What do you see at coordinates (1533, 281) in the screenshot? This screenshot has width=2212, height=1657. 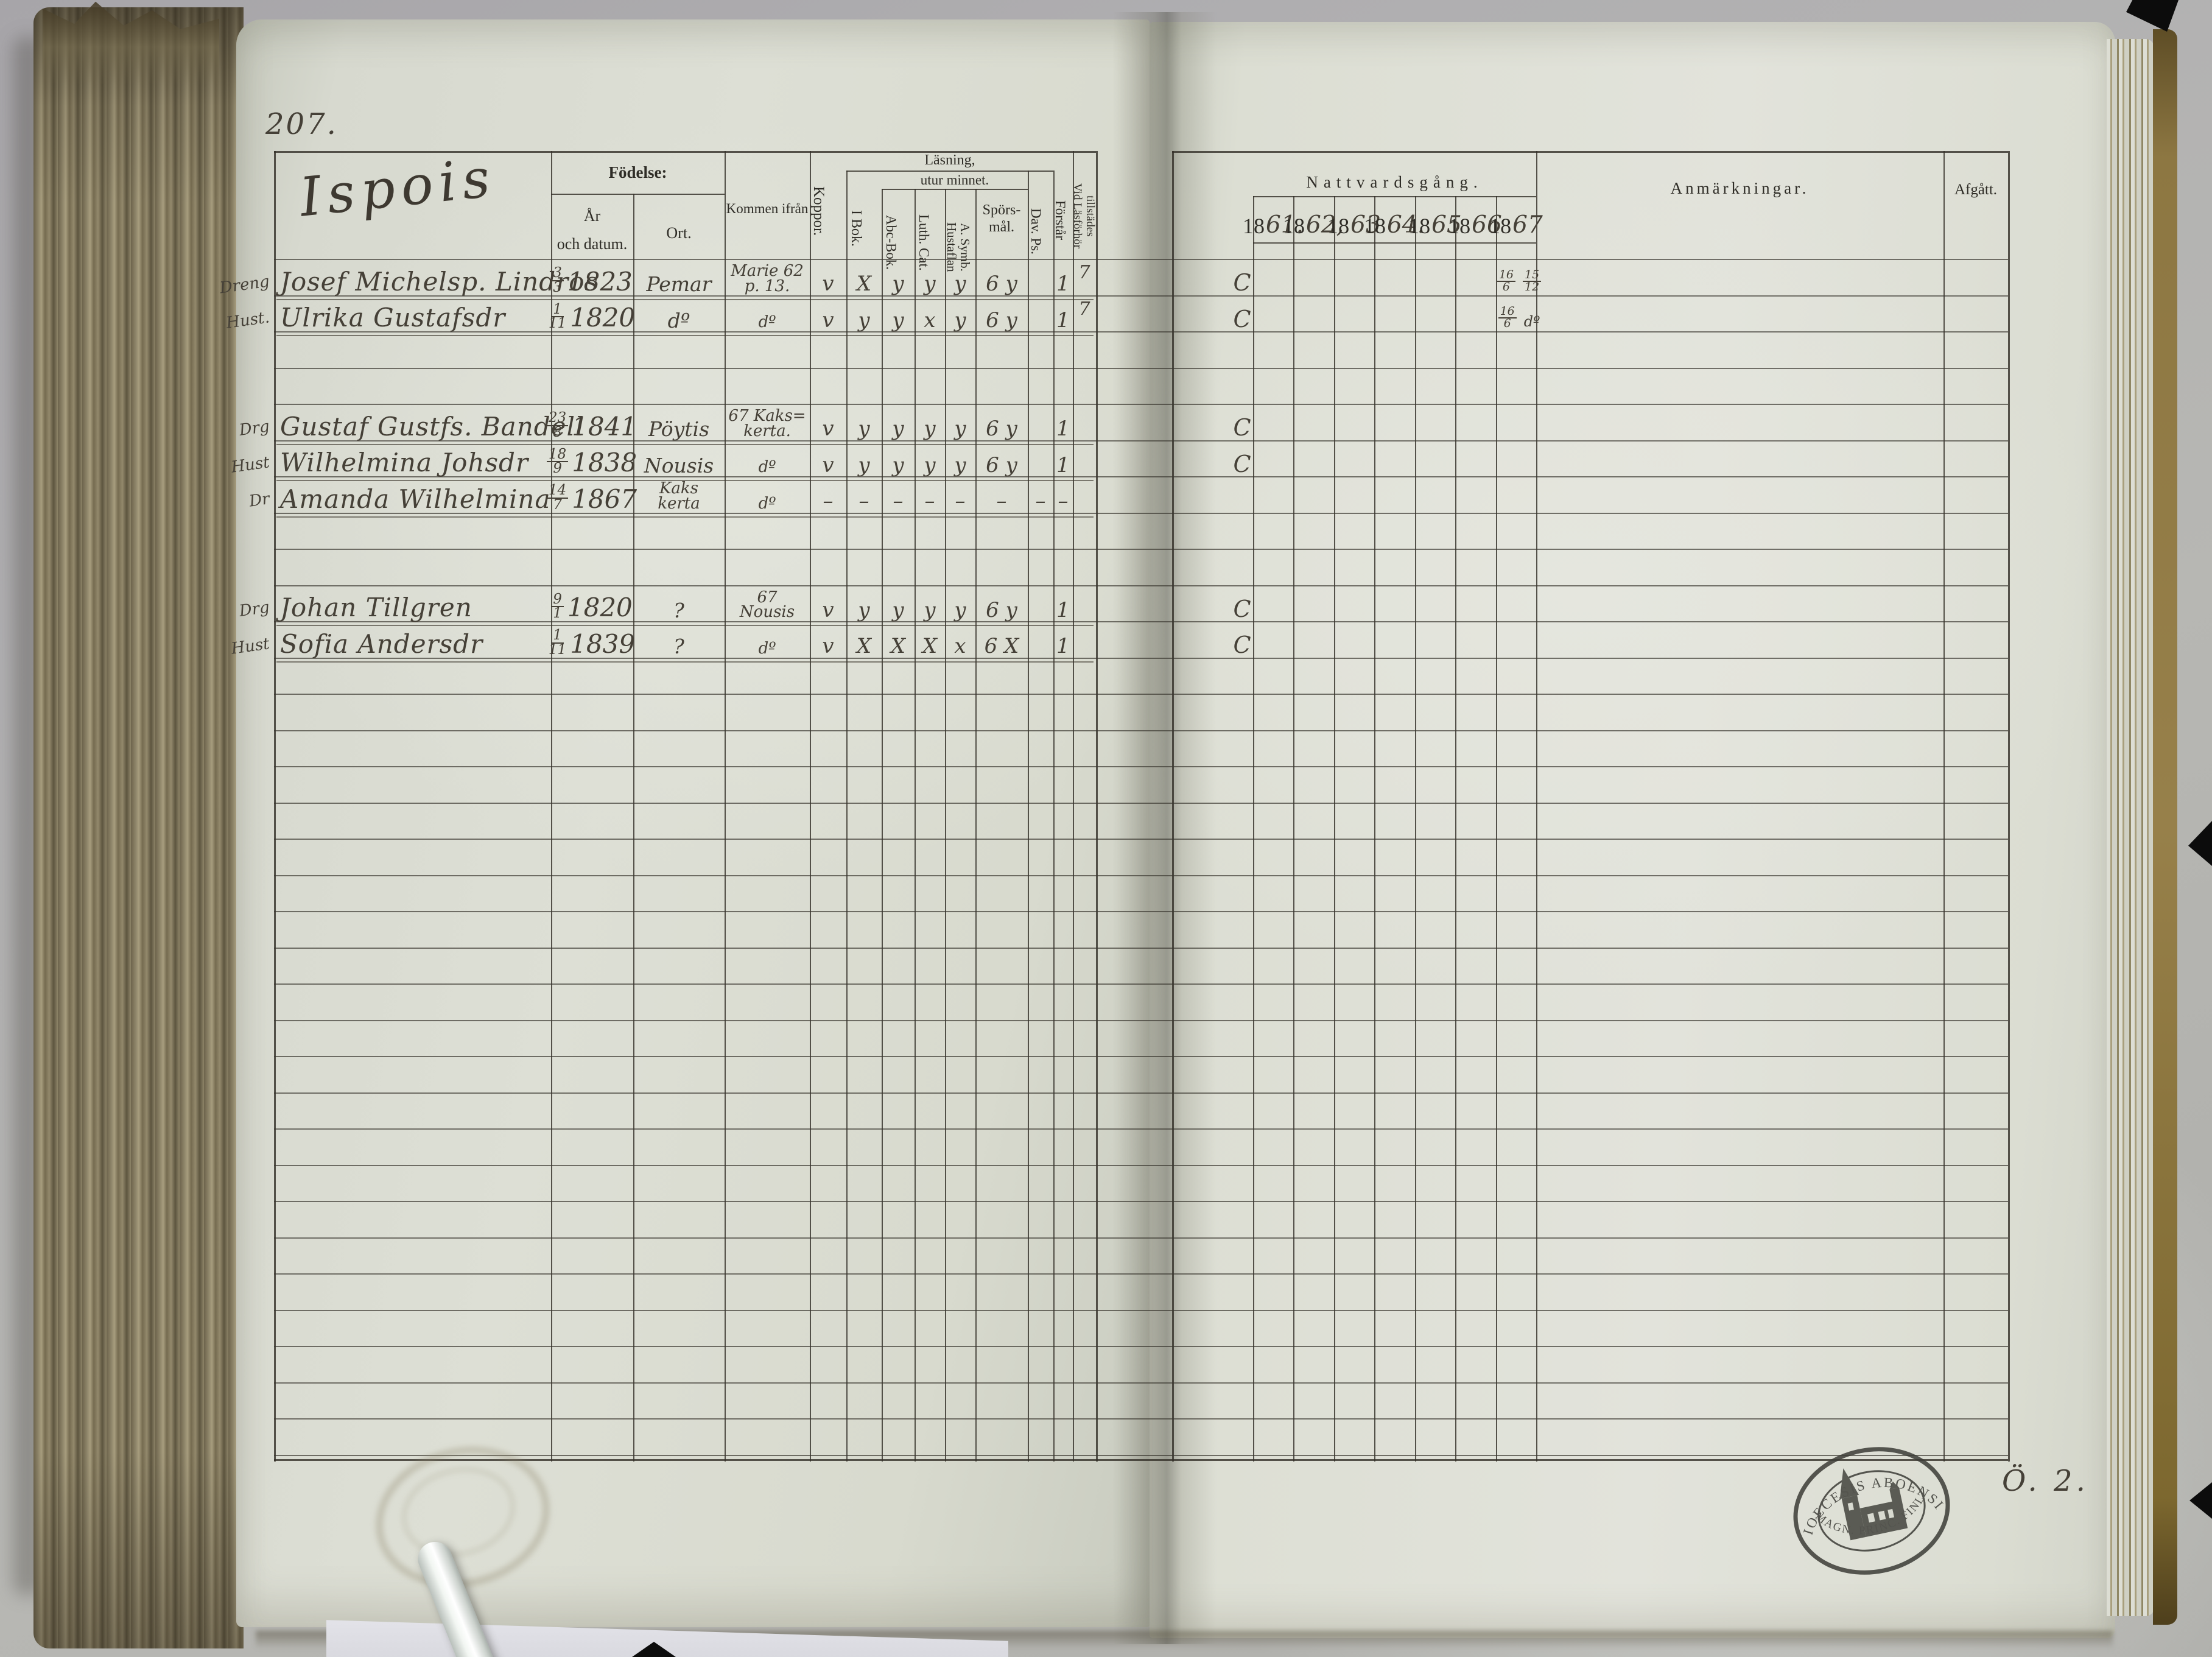 I see `date-fraction: 15 12` at bounding box center [1533, 281].